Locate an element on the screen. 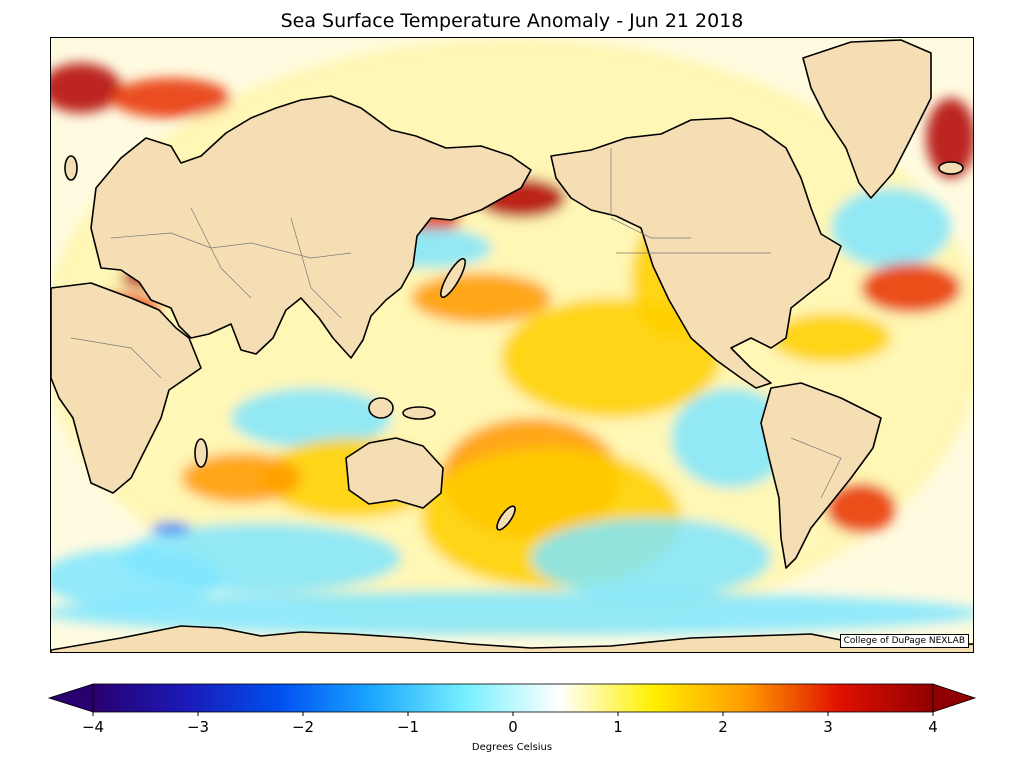  colorbar-tick-label: −4 is located at coordinates (93, 727).